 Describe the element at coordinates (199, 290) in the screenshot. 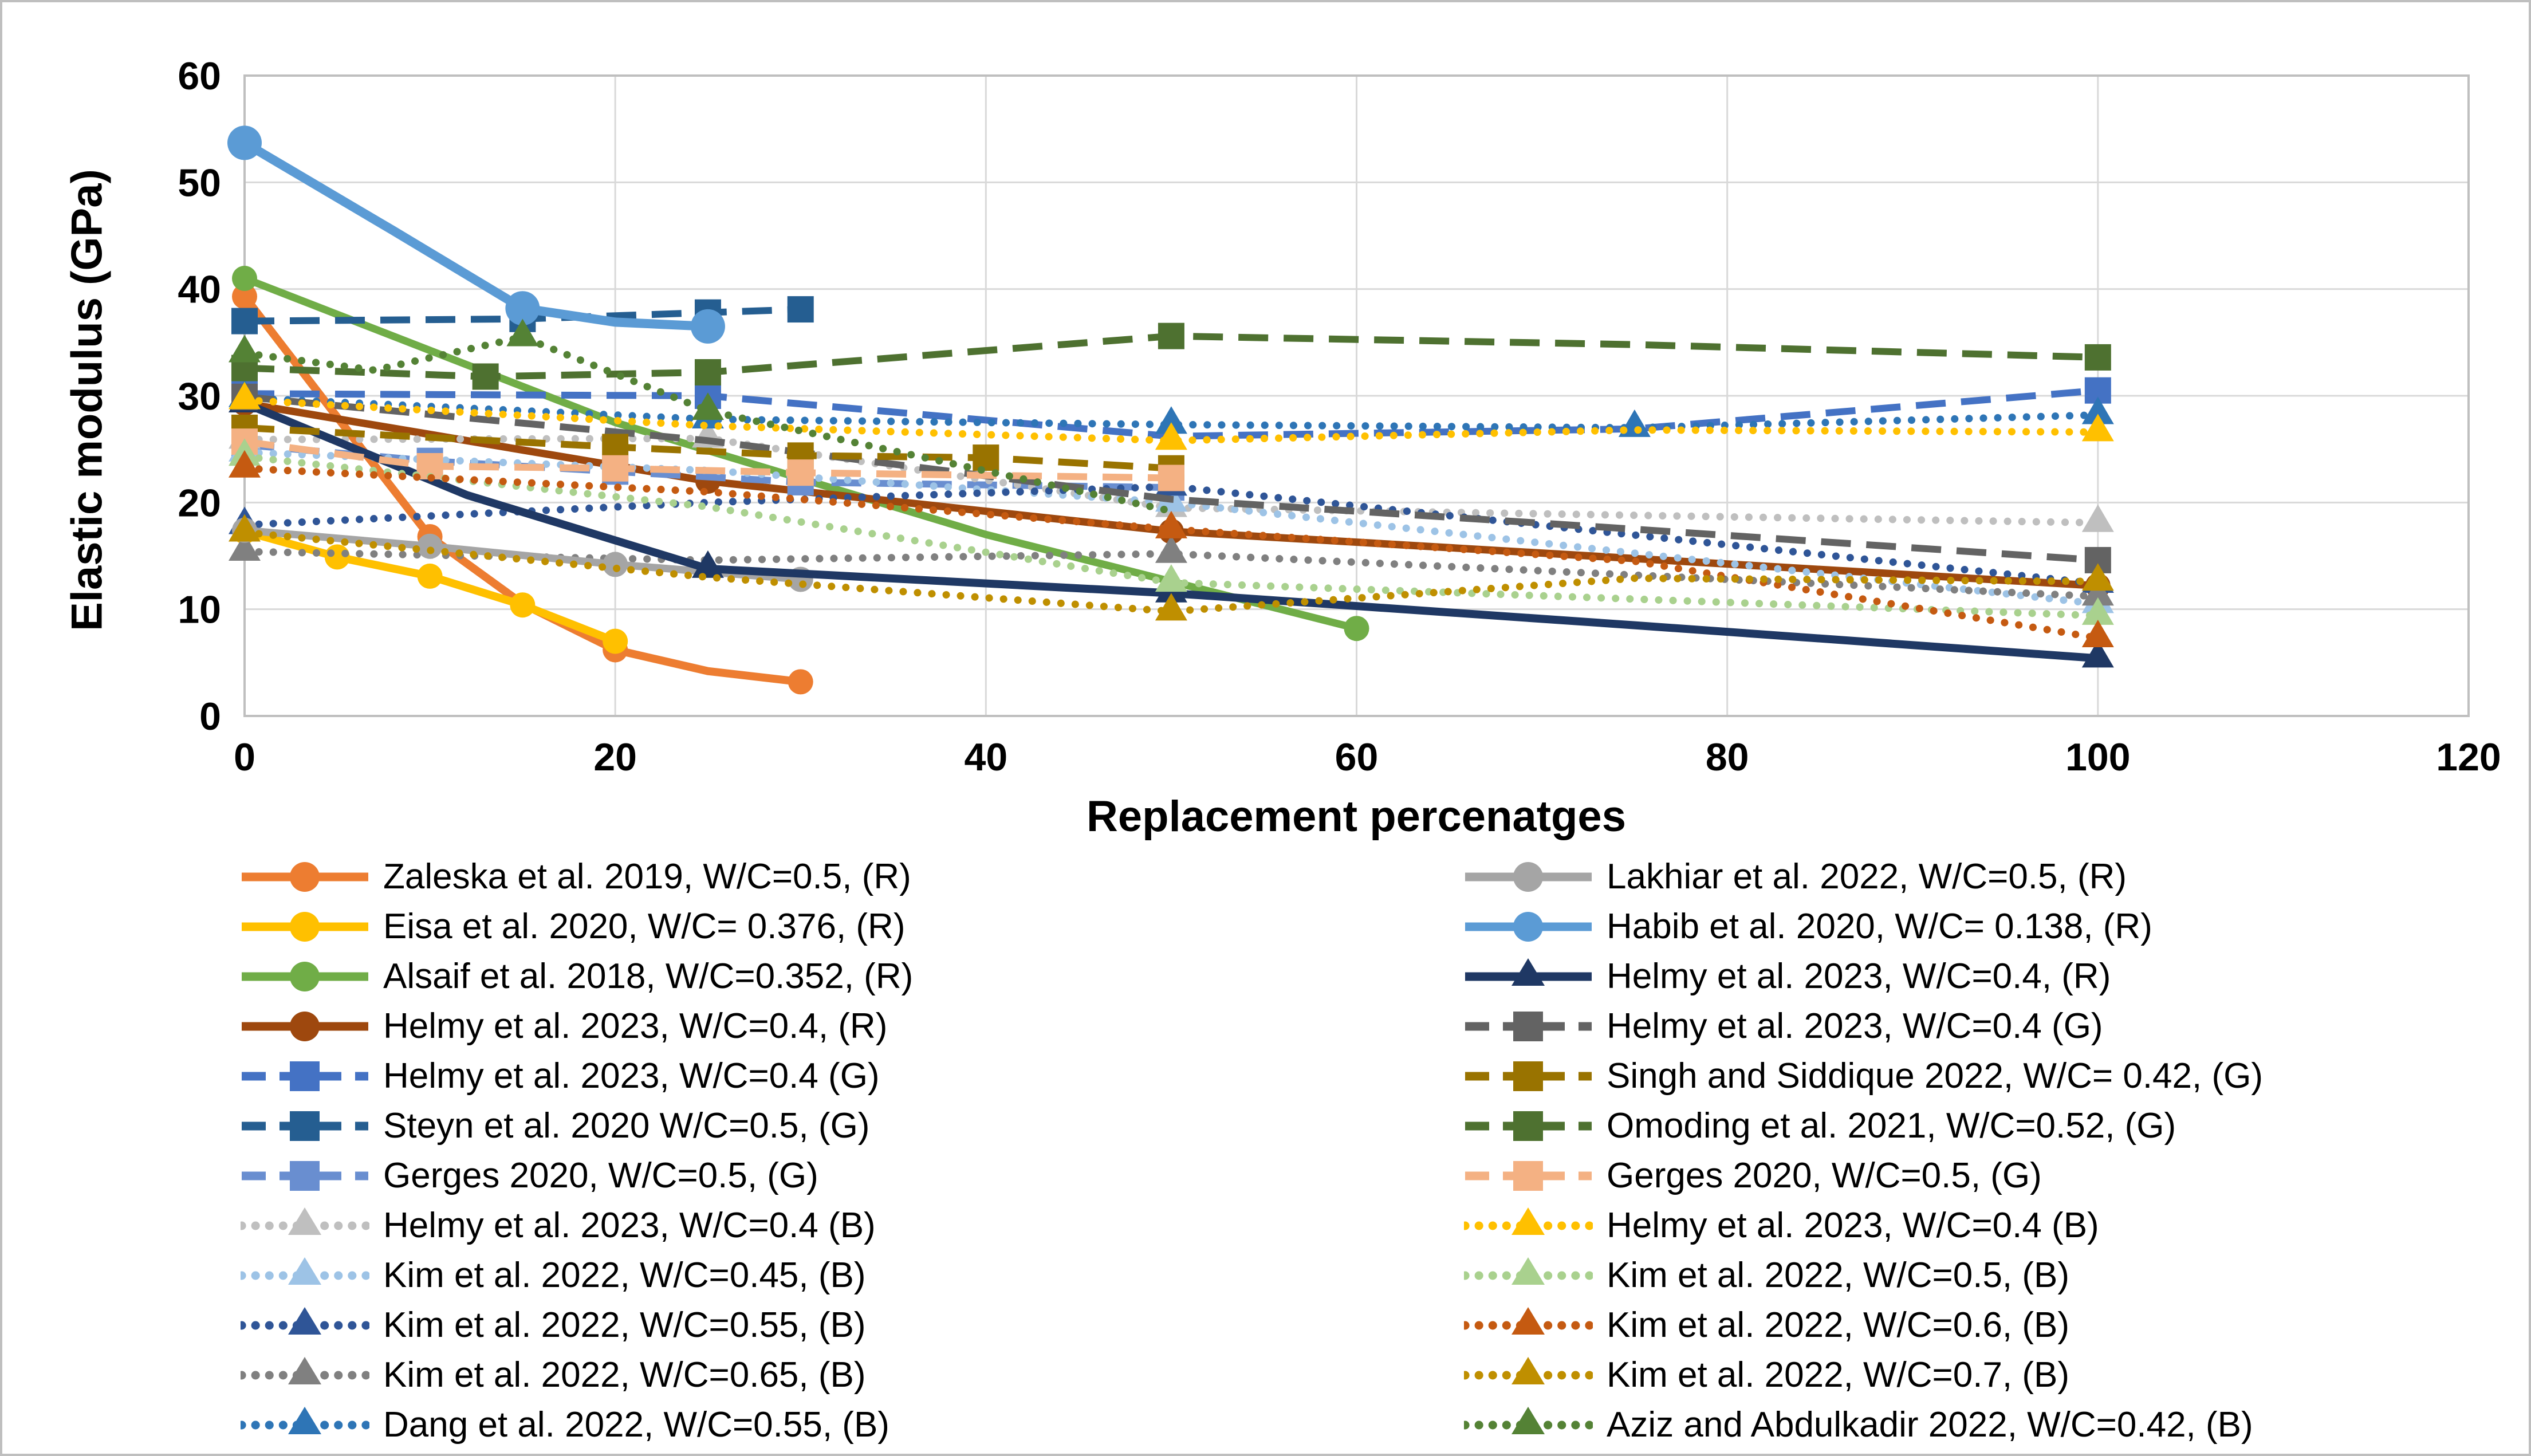

I see `y-tick-label: 40` at that location.